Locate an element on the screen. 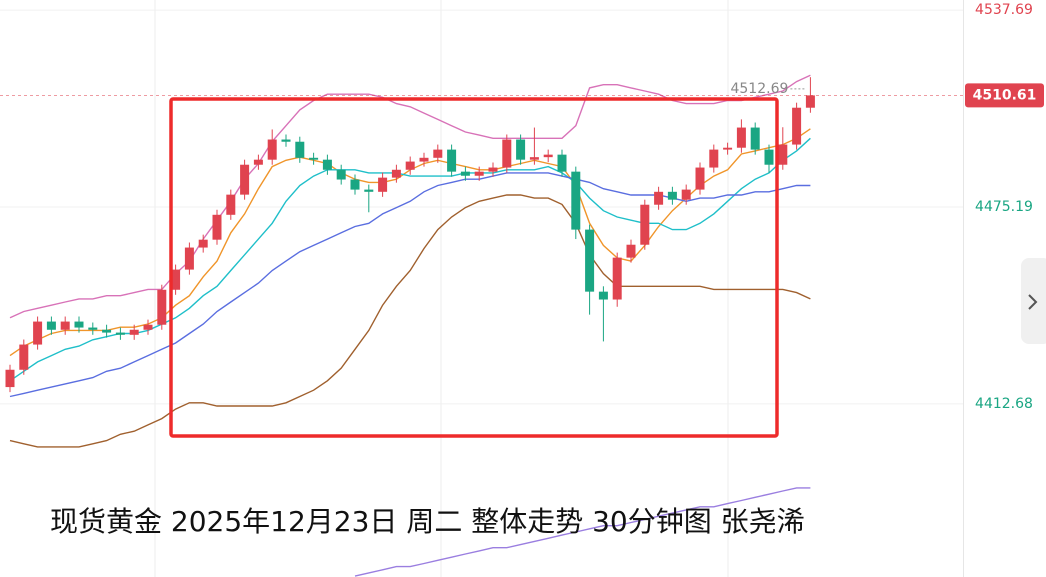 This screenshot has width=1046, height=577. chart-title: 现货黄金 2025年12月23日 周二 整体走势 30分钟图 张尧浠 is located at coordinates (427, 521).